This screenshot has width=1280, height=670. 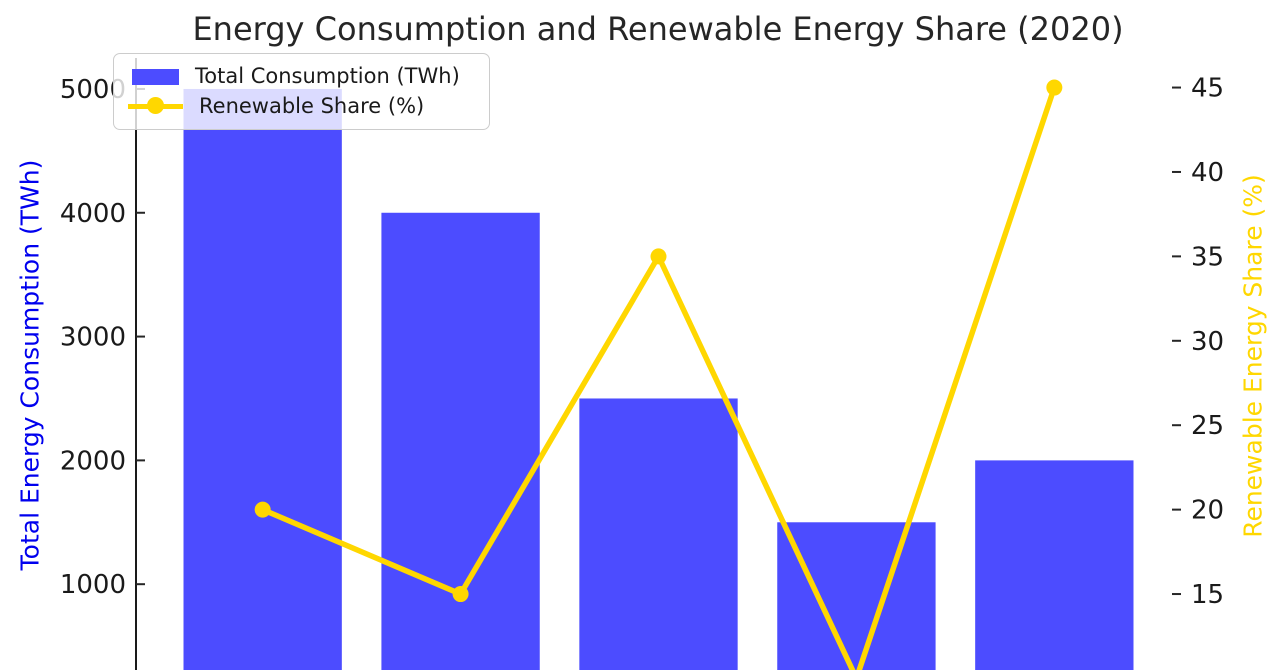 What do you see at coordinates (93, 585) in the screenshot?
I see `left-tick-label: 1000` at bounding box center [93, 585].